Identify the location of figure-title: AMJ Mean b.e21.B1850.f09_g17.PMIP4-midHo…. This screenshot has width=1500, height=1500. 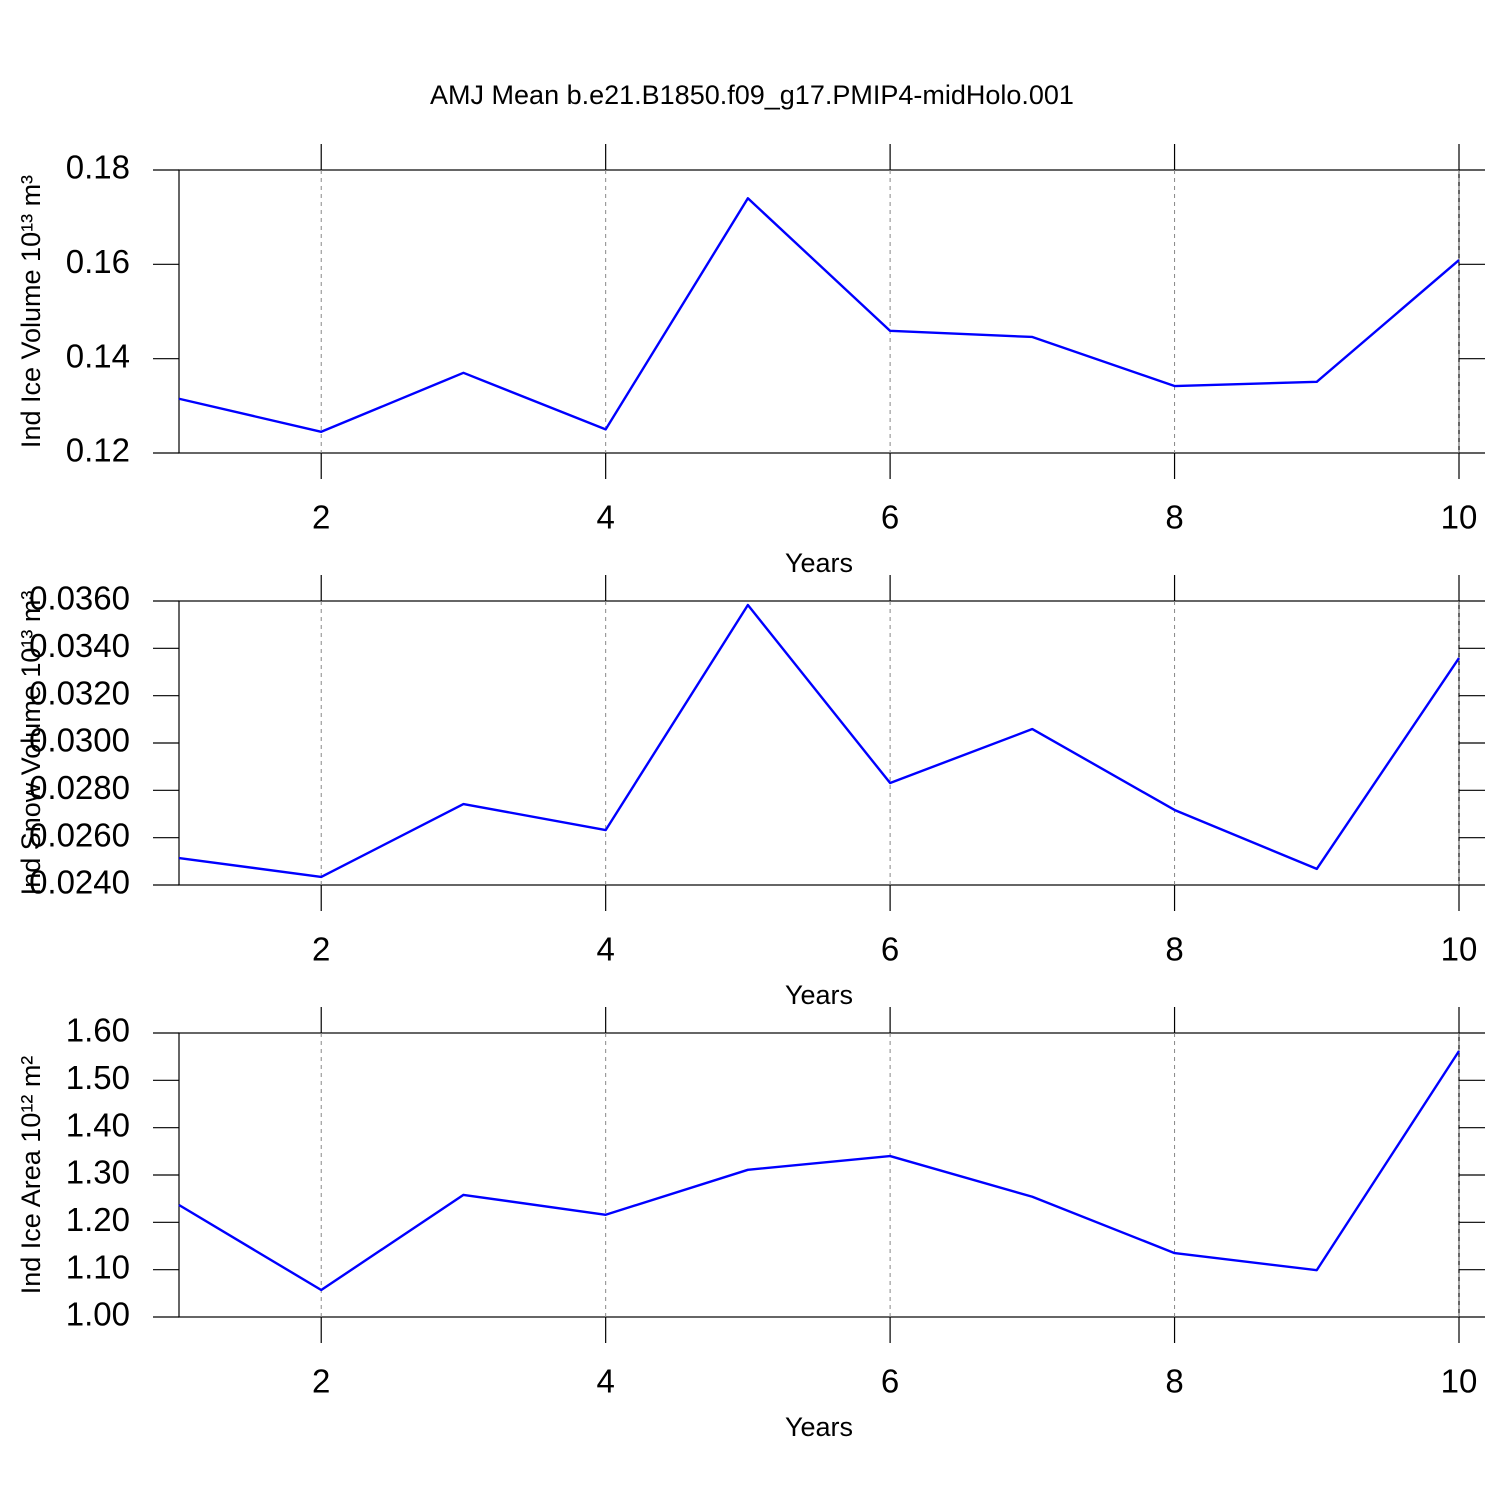
(752, 95).